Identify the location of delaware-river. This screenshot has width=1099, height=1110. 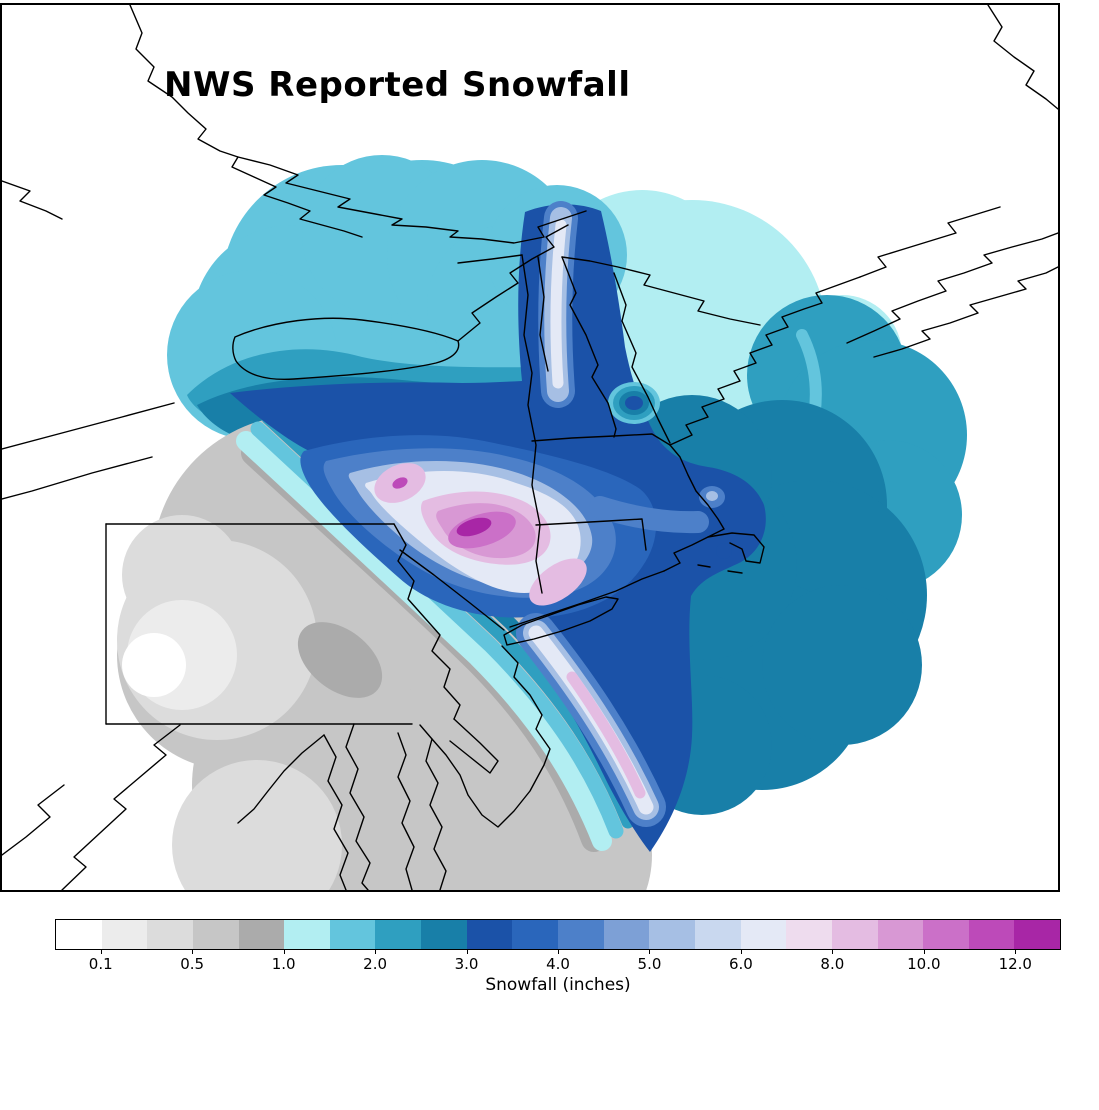
(427, 621).